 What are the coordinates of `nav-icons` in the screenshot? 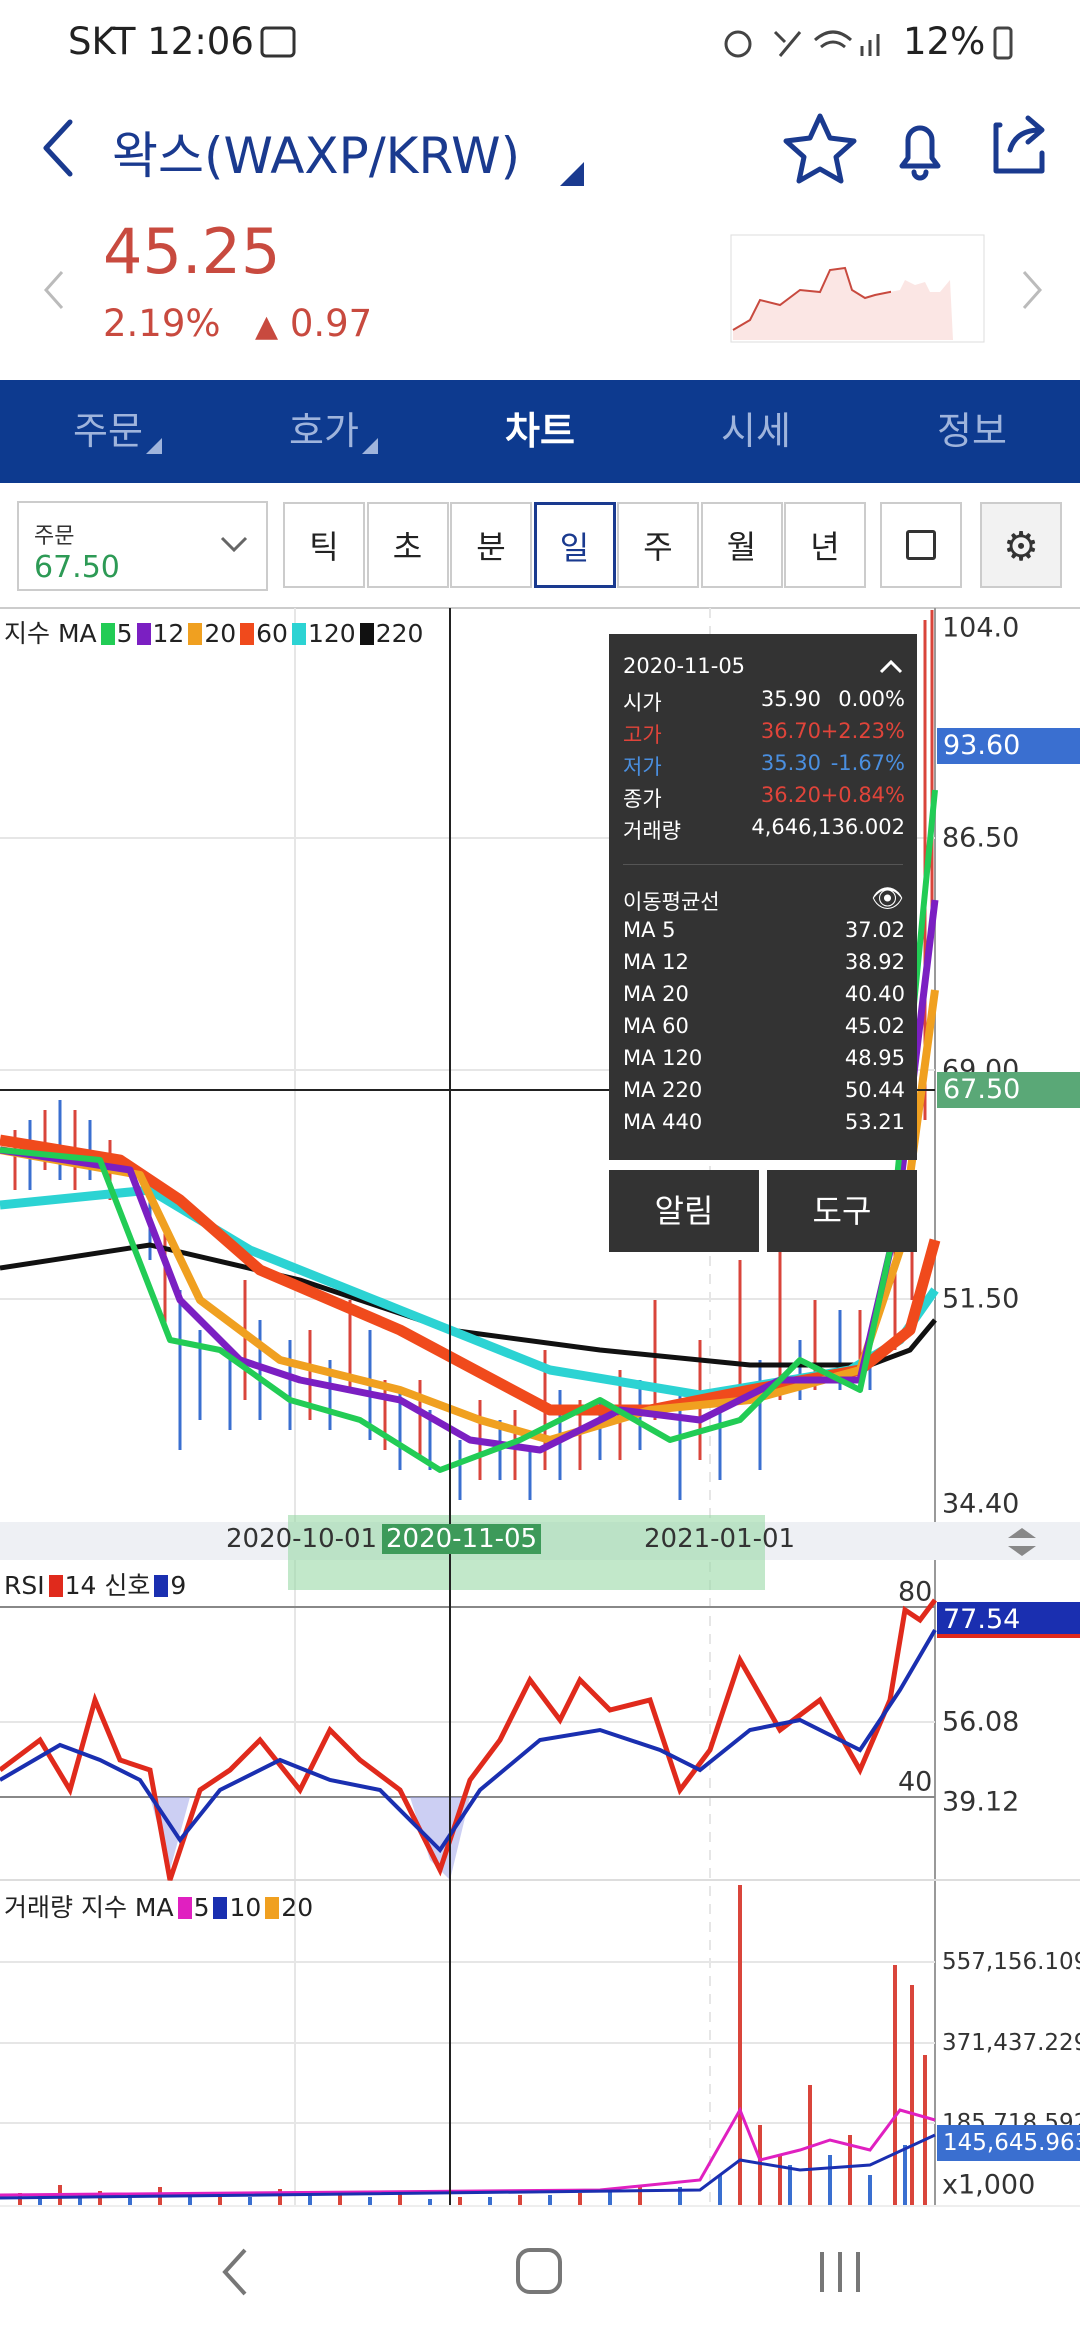 It's located at (541, 2272).